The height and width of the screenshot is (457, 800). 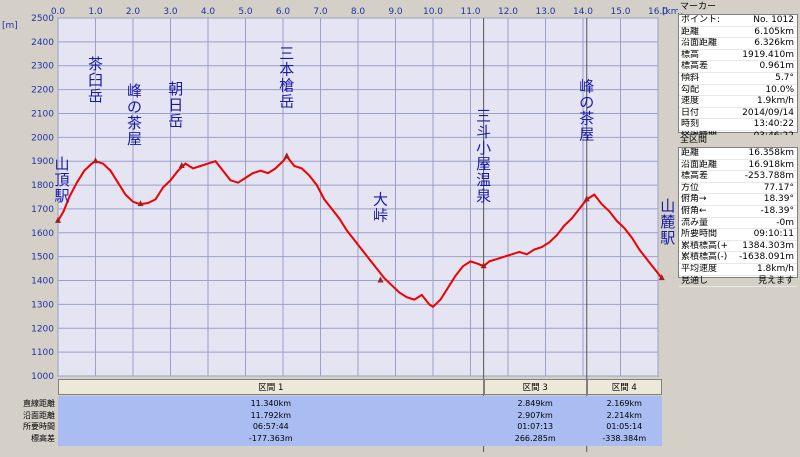 I want to click on panel-row: 俯角← -18.39°, so click(x=738, y=212).